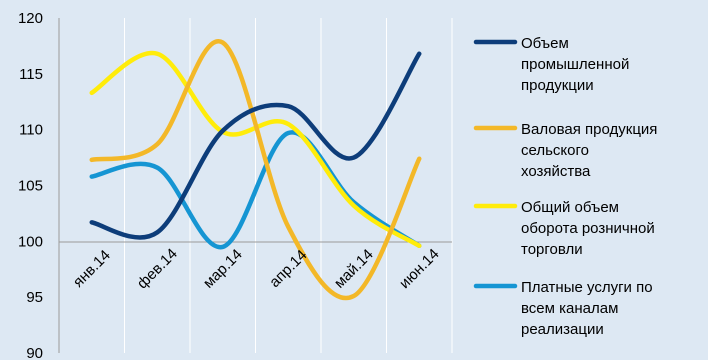 Image resolution: width=708 pixels, height=360 pixels. I want to click on legend-label: торговли, so click(552, 249).